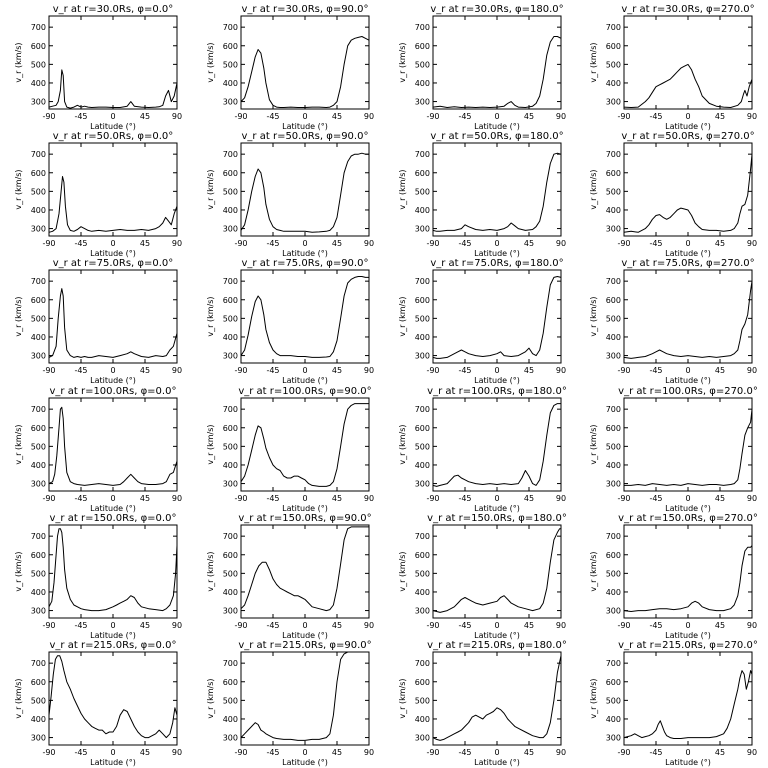 This screenshot has height=768, width=768. I want to click on chart-title: v_r at r=75.0Rs, φ=90.0°, so click(305, 263).